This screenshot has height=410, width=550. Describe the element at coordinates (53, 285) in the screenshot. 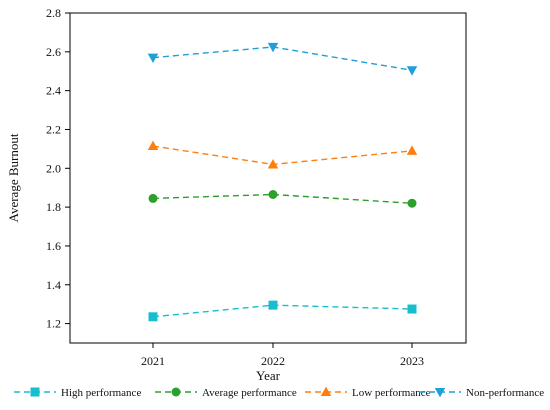

I see `y-tick-label: 1.4` at that location.